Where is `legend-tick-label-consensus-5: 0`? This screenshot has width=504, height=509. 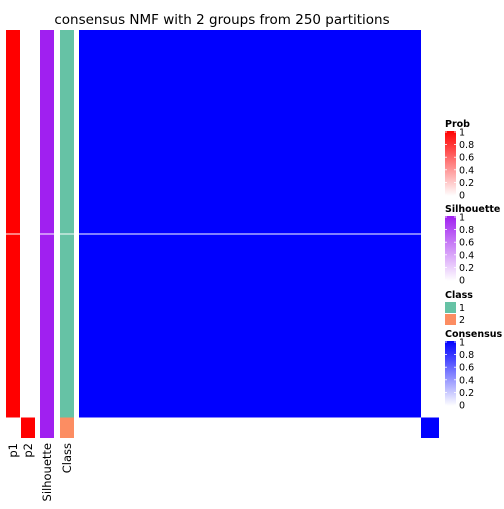
legend-tick-label-consensus-5: 0 is located at coordinates (462, 406).